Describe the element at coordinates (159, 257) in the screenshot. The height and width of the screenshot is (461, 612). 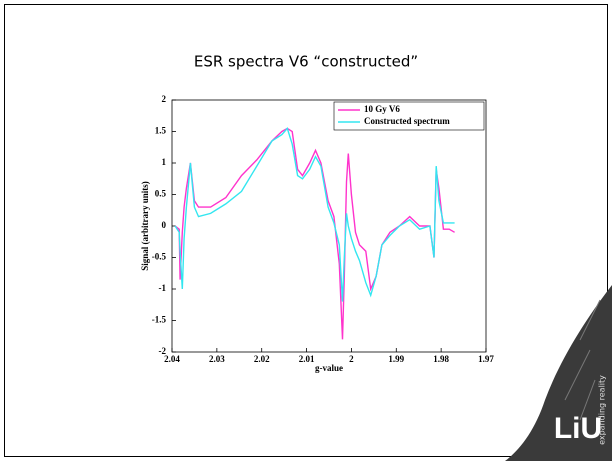
I see `y-tick-label: -0.5` at that location.